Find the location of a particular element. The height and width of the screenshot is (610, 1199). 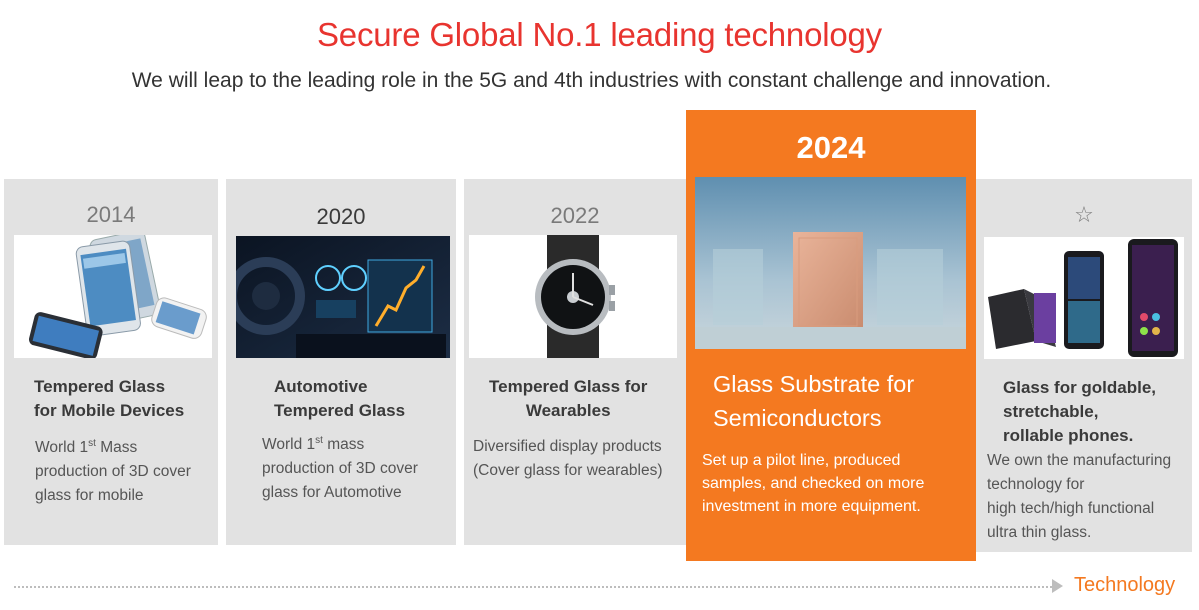

card-year: 2014 is located at coordinates (111, 214).